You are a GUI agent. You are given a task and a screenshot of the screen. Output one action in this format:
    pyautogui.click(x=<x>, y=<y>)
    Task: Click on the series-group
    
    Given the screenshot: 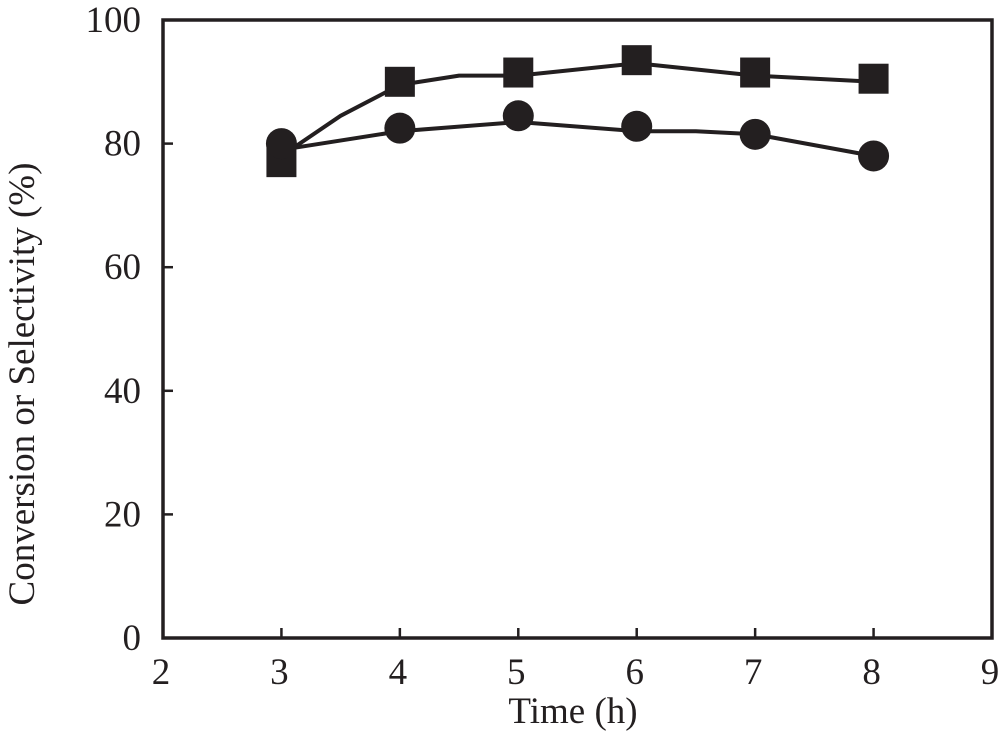 What is the action you would take?
    pyautogui.click(x=577, y=111)
    